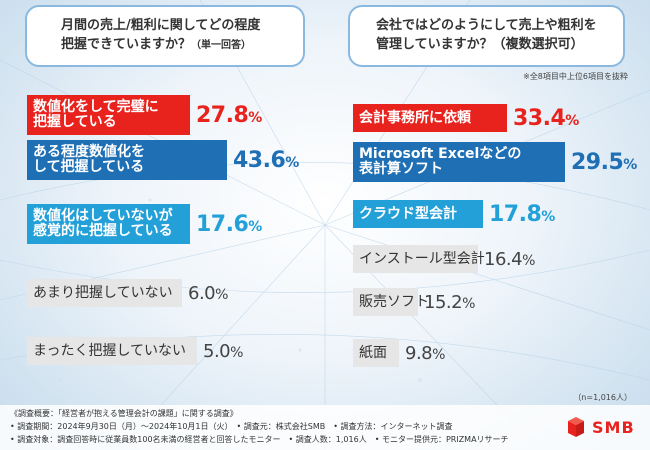 This screenshot has width=650, height=450. What do you see at coordinates (75, 122) in the screenshot?
I see `left-bar-1-label-line-2: 把握している` at bounding box center [75, 122].